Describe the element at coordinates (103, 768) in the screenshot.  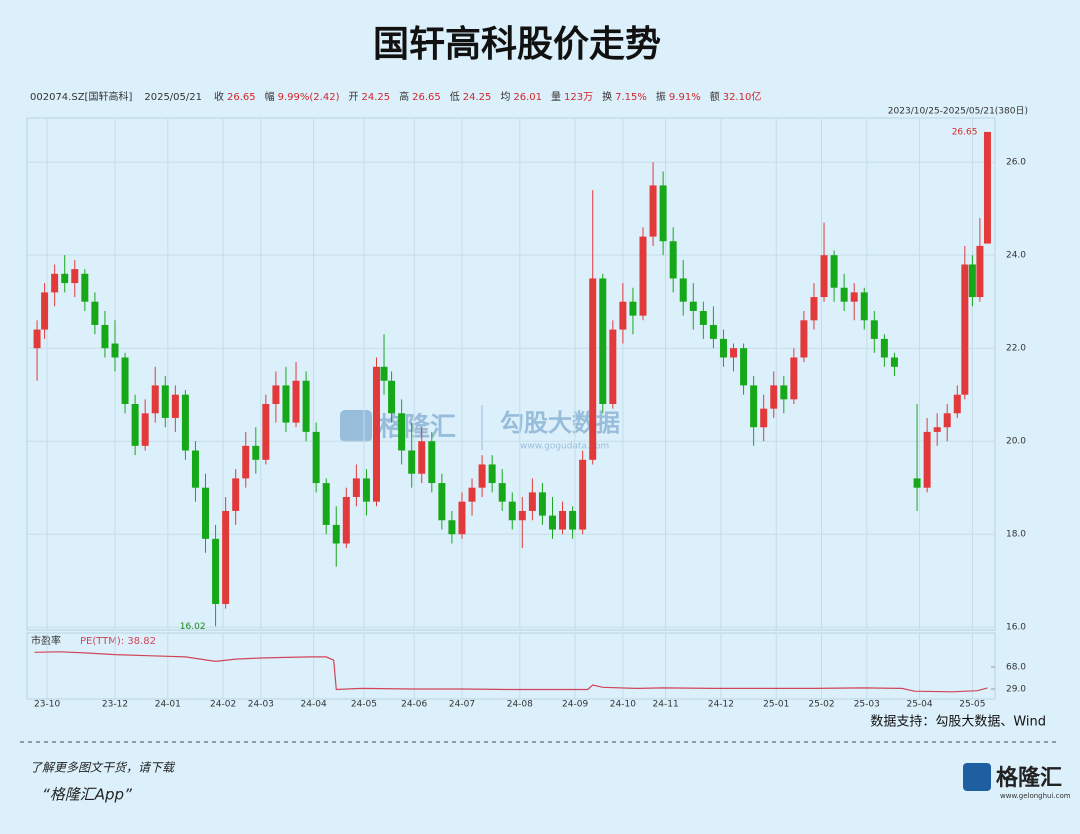
I see `footer-line1: 了解更多图文干货，请下载` at that location.